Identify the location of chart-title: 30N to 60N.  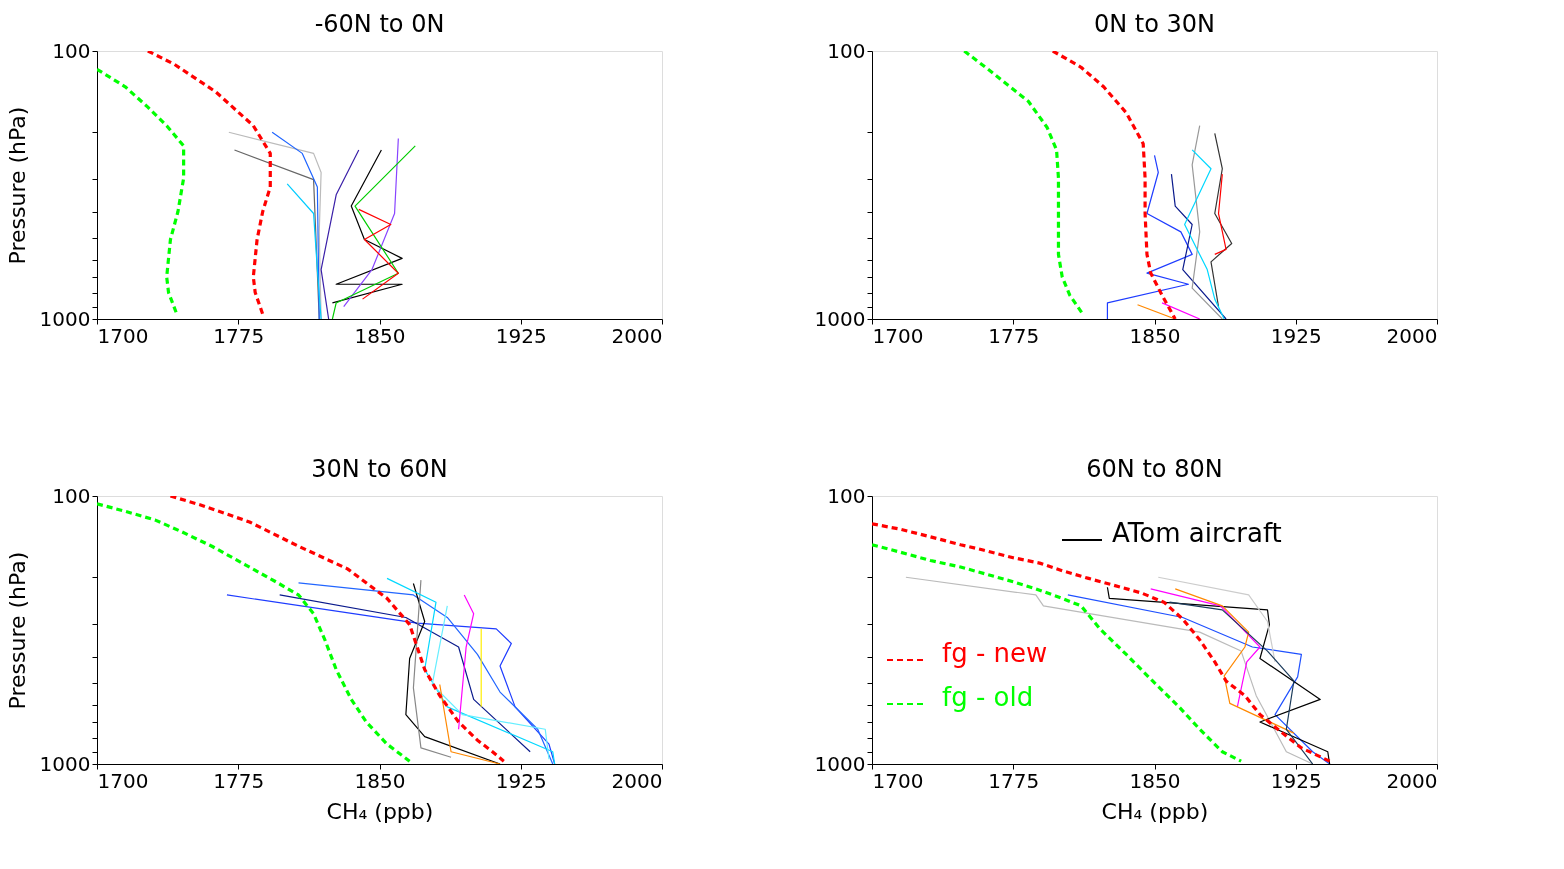
(379, 469).